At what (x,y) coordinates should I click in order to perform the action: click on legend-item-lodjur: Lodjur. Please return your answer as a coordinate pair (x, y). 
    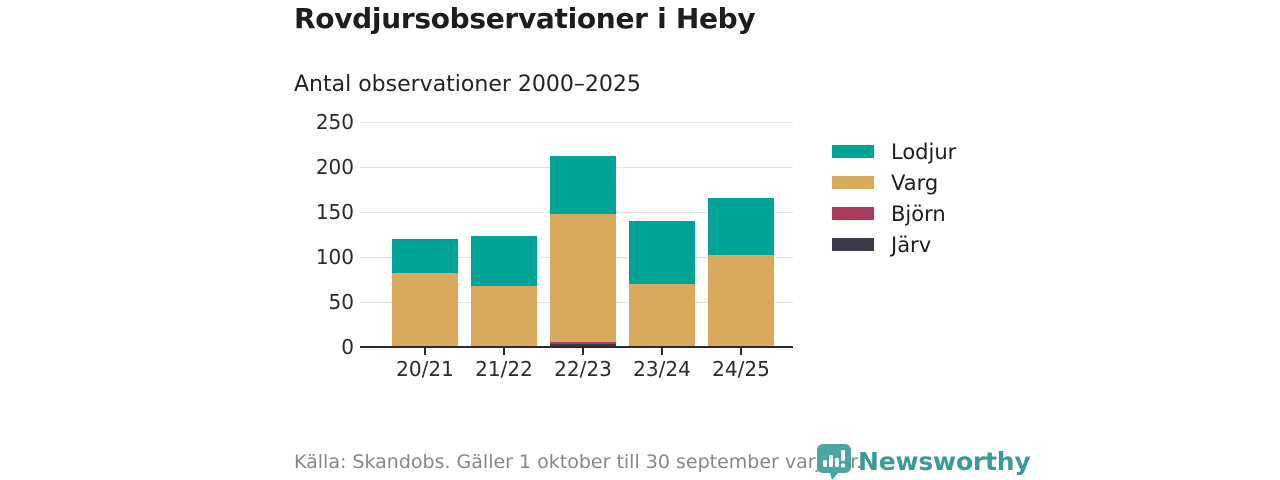
    Looking at the image, I should click on (894, 151).